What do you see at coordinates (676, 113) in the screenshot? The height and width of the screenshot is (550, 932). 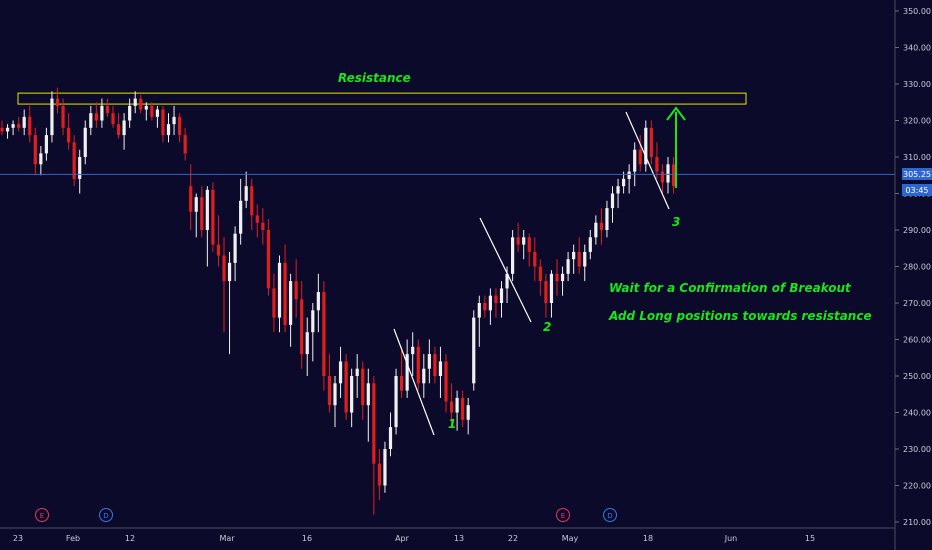 I see `breakout-arrow-head` at bounding box center [676, 113].